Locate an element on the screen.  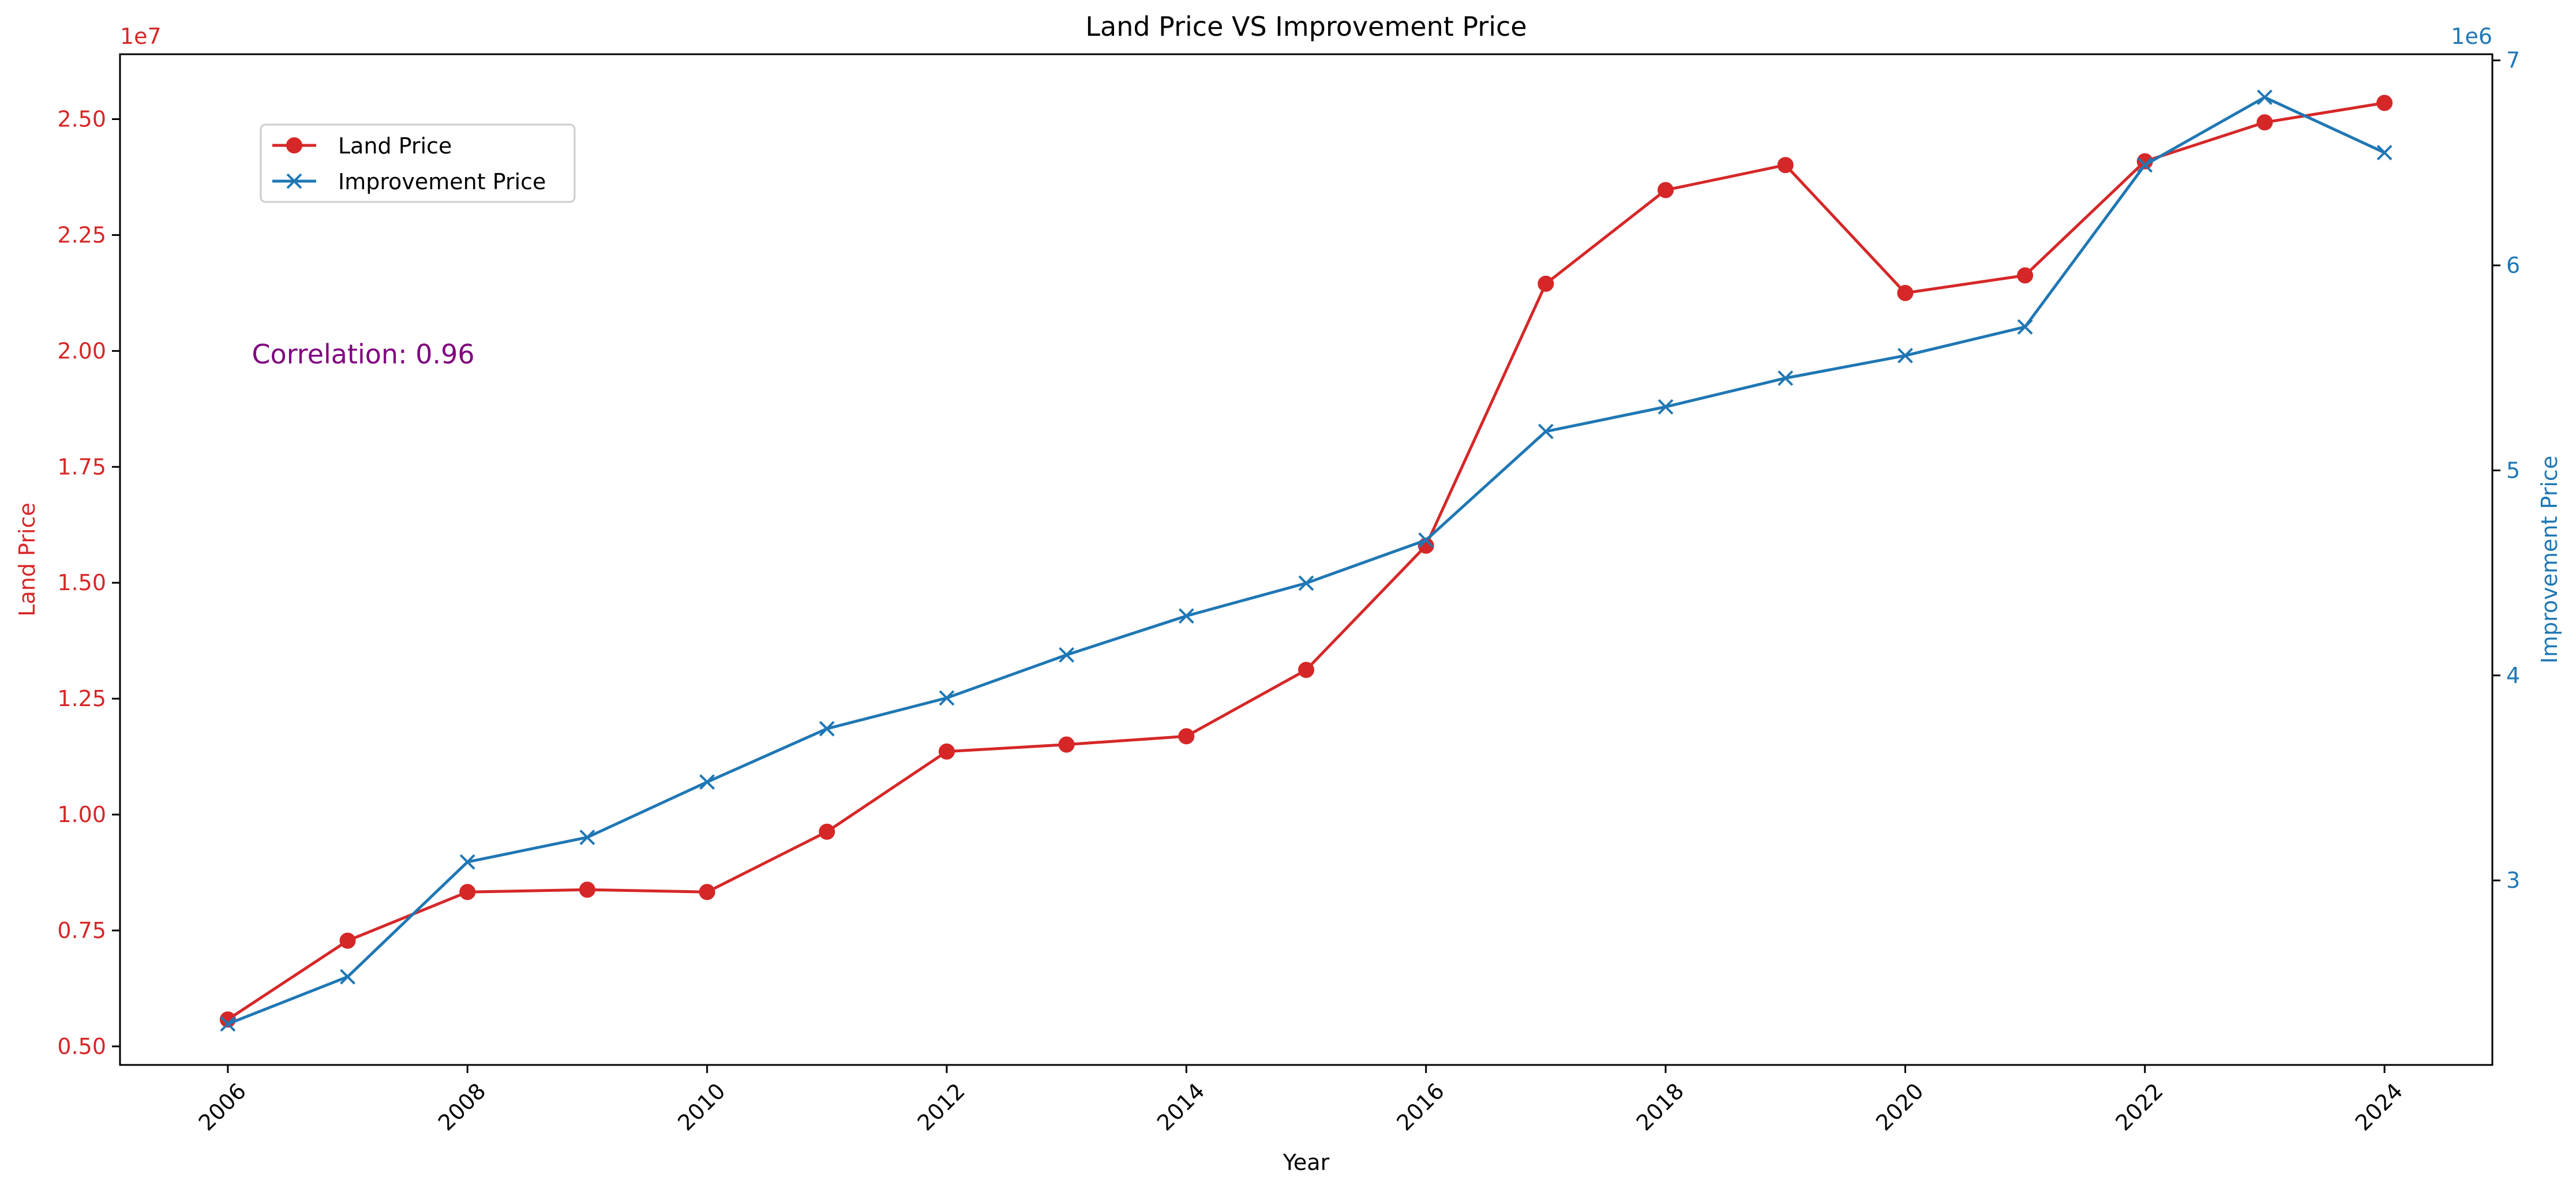
left-tick-label-6: 2.00 is located at coordinates (81, 350).